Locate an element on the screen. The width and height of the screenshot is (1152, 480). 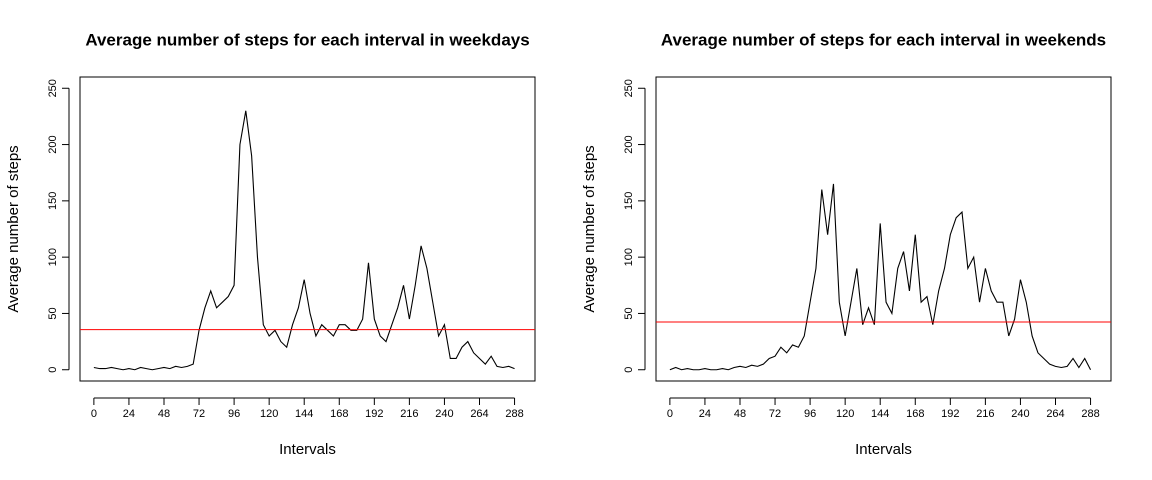
data-line is located at coordinates (880, 277).